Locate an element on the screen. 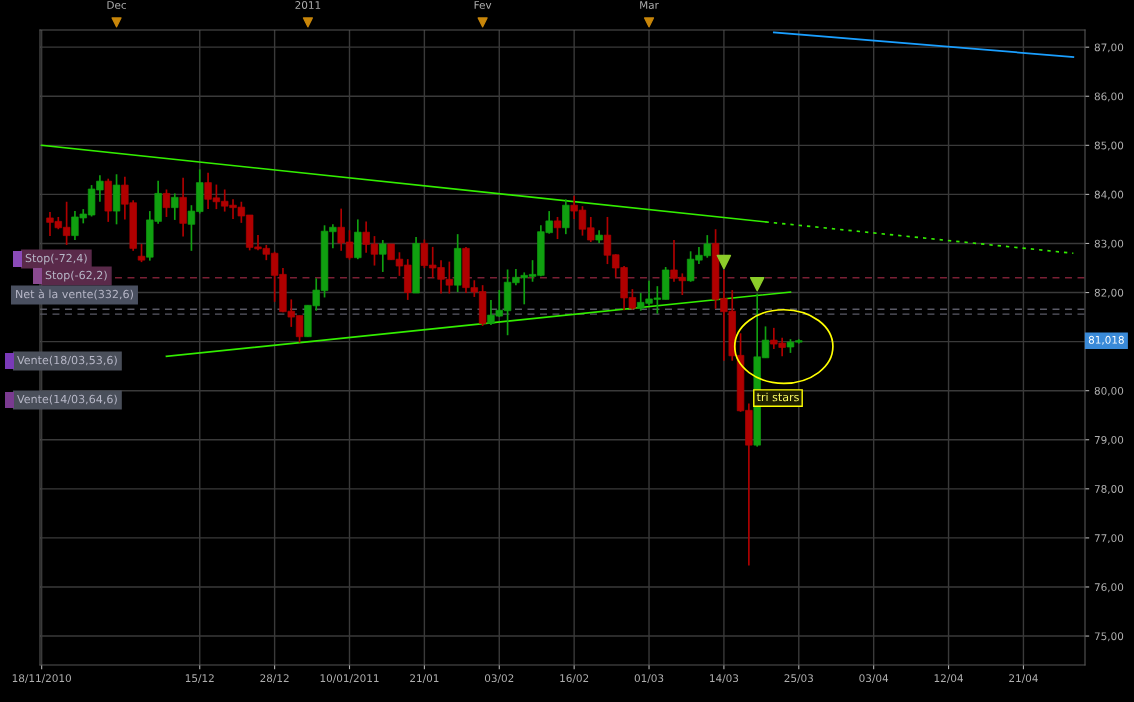  x-tick-label: 14/03 is located at coordinates (724, 678).